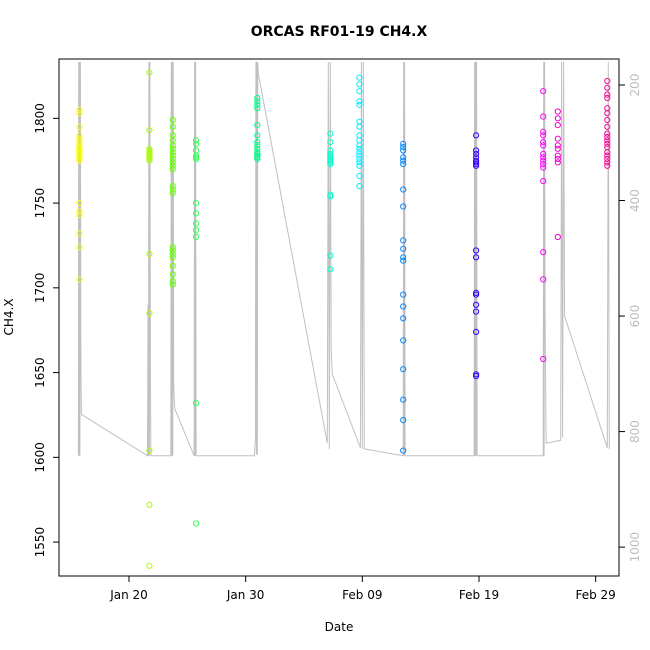 The width and height of the screenshot is (650, 650). I want to click on y-tick-label: 1700, so click(40, 288).